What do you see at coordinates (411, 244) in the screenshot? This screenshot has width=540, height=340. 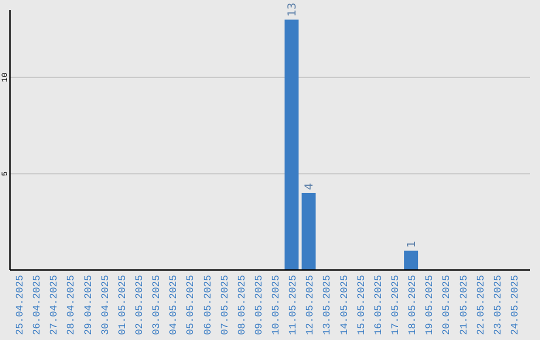 I see `data-label: 1` at bounding box center [411, 244].